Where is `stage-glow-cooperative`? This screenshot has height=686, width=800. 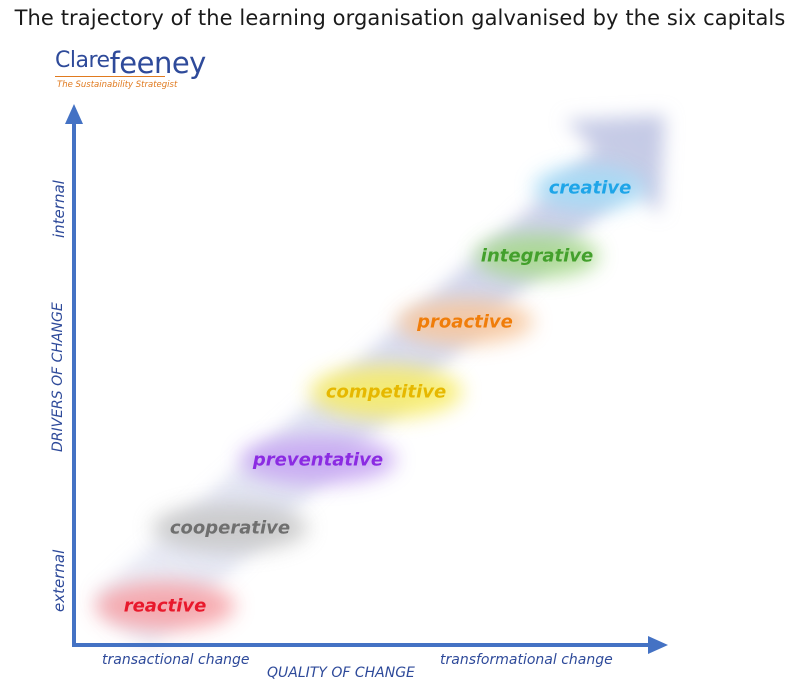 stage-glow-cooperative is located at coordinates (230, 528).